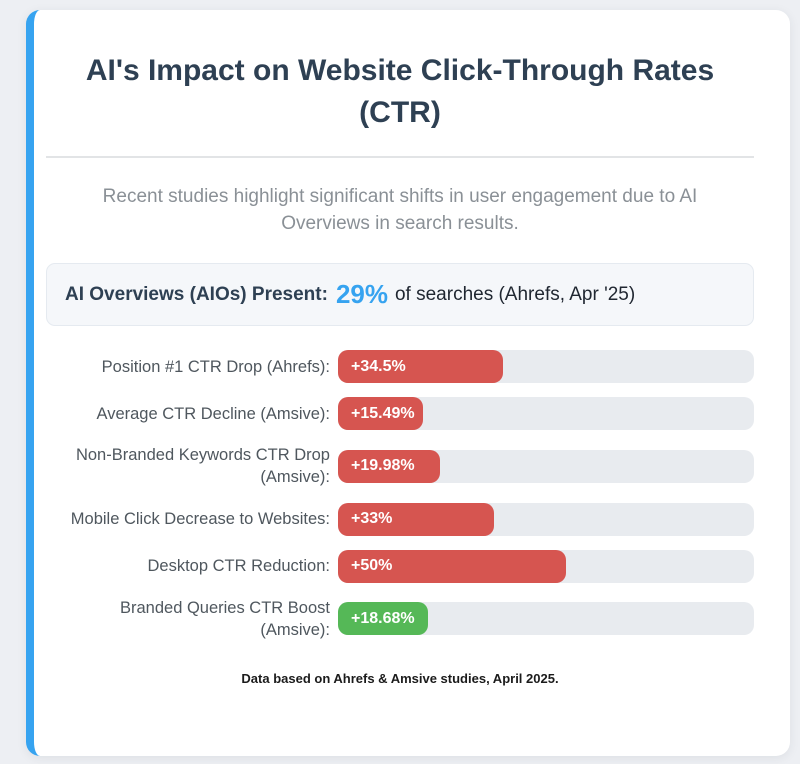 The width and height of the screenshot is (800, 764). I want to click on bar-track: +34.5%, so click(546, 367).